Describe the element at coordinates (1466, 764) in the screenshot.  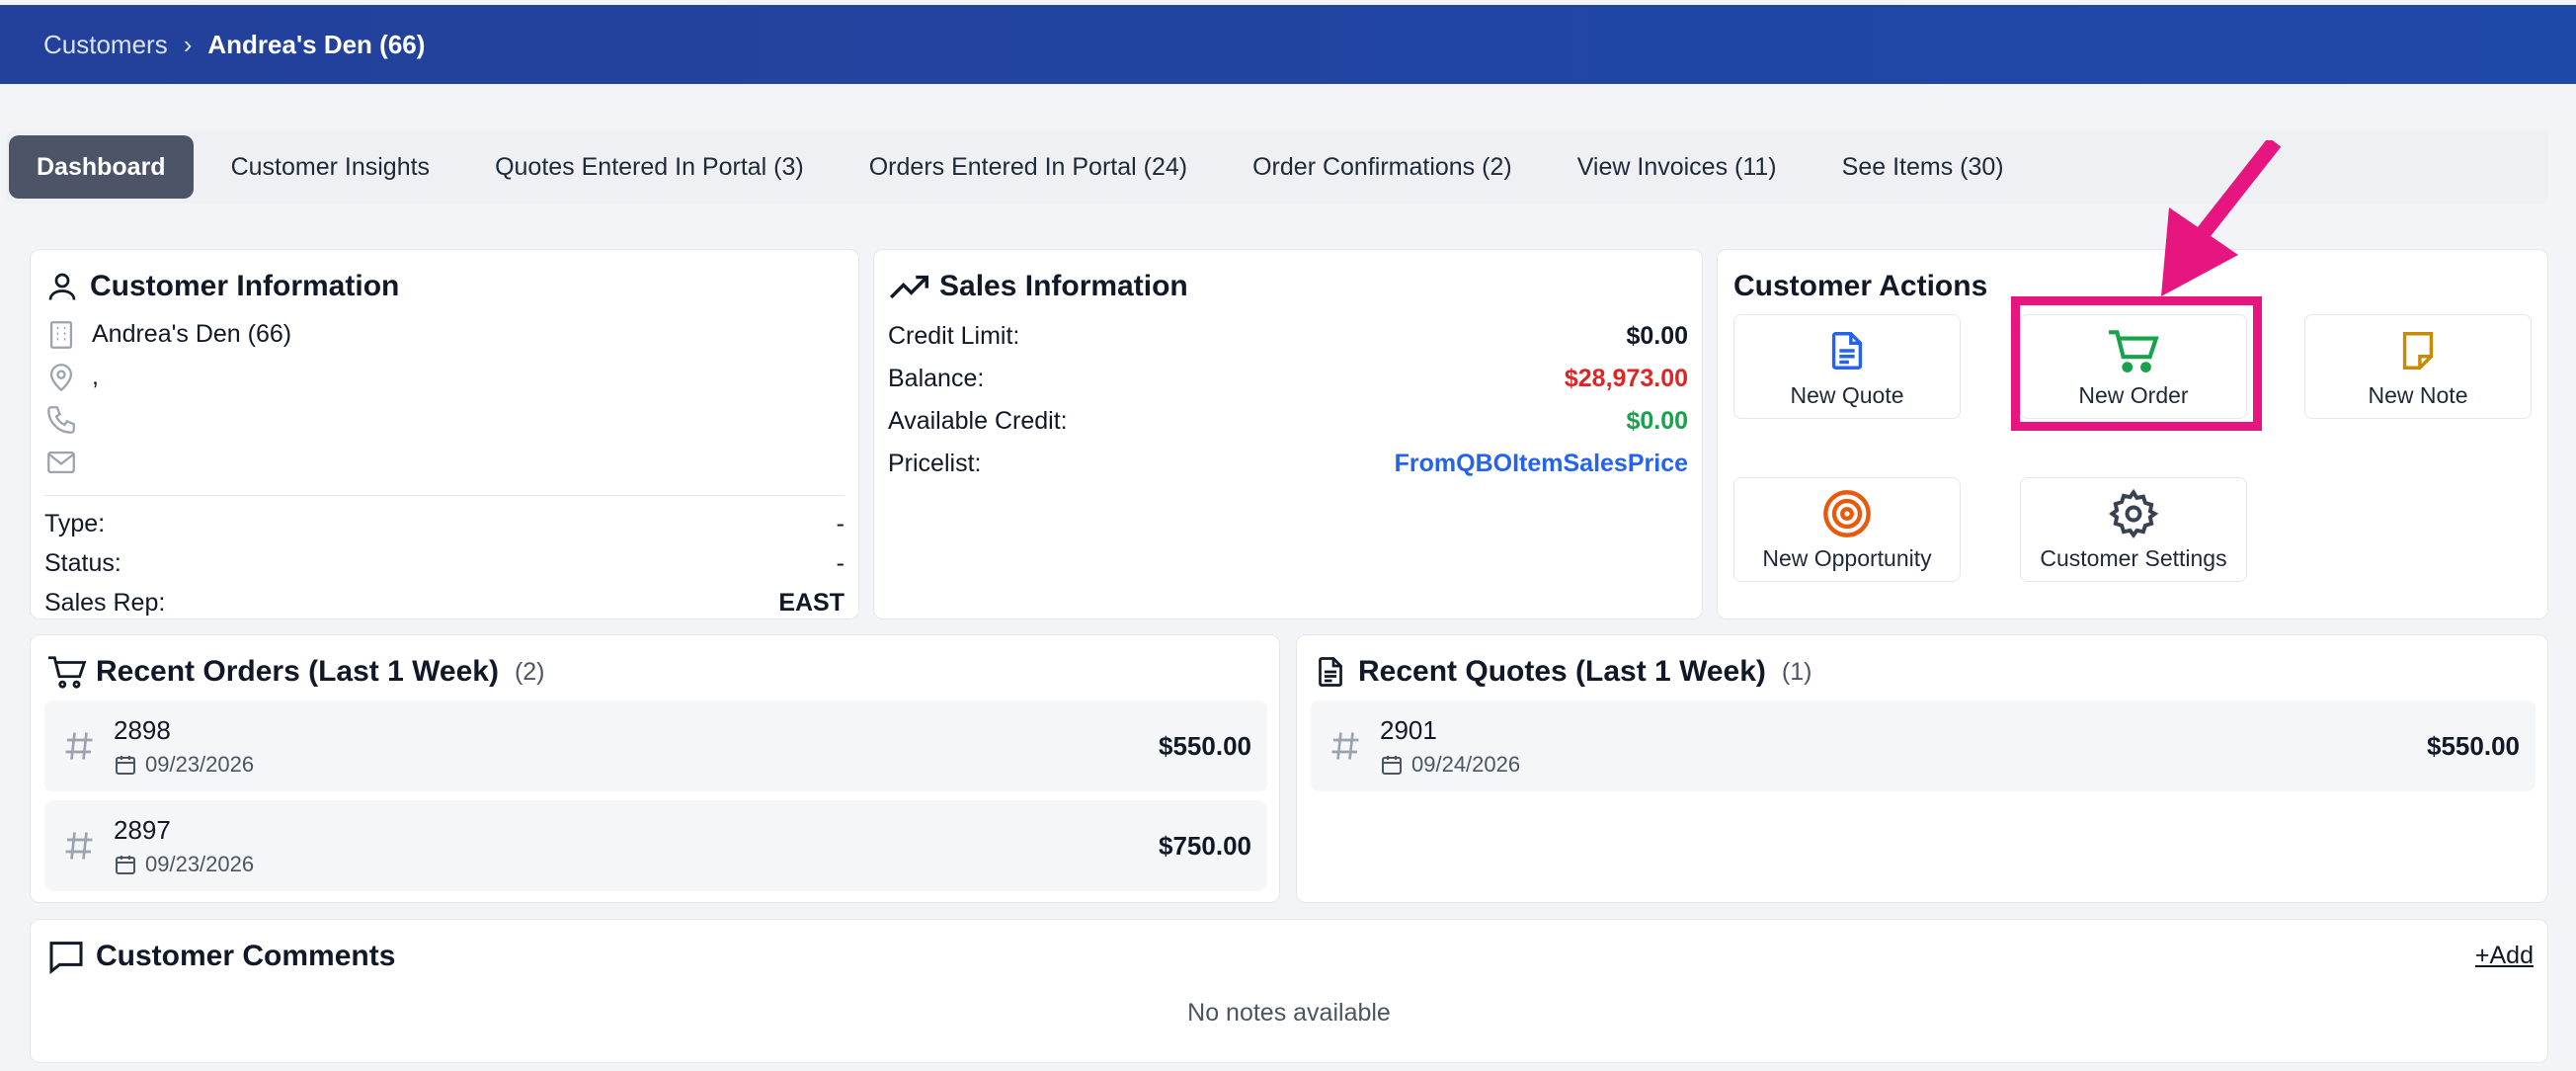
I see `quote-date: 09/24/2026` at that location.